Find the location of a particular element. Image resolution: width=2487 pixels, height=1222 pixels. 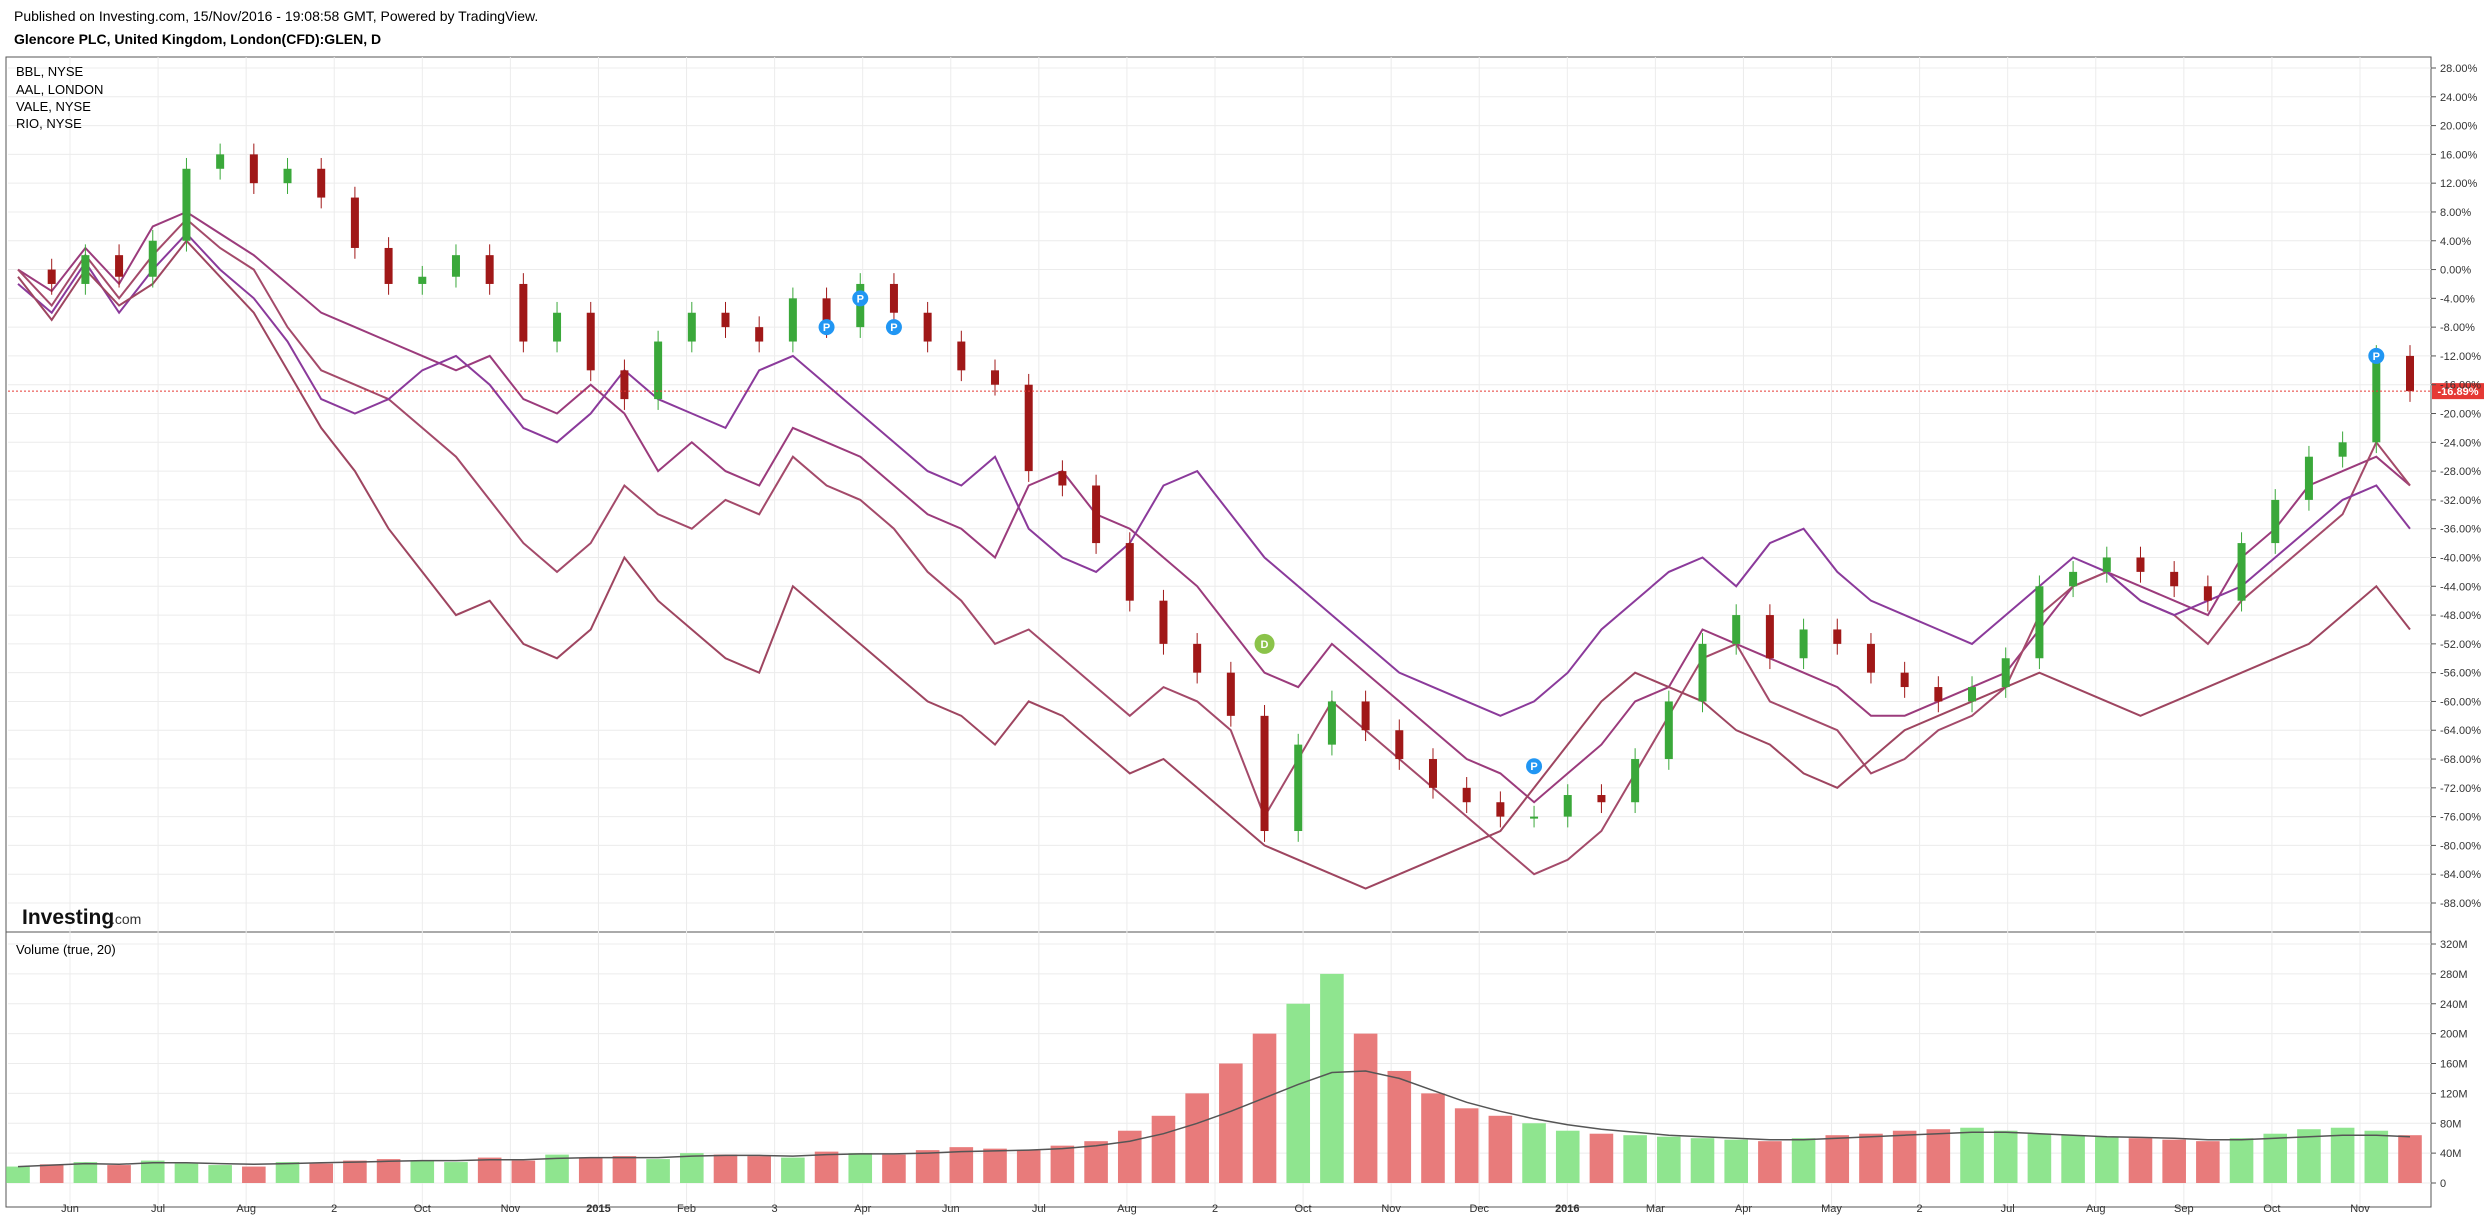

x-tick-label: Mar is located at coordinates (1655, 1209).